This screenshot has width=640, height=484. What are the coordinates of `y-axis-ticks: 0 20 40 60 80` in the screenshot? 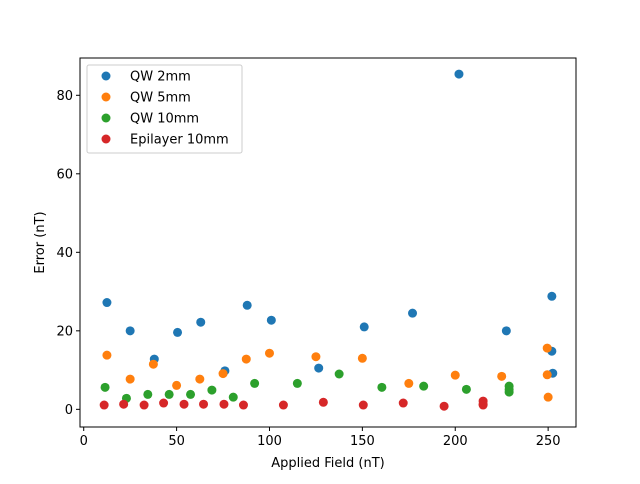 It's located at (68, 253).